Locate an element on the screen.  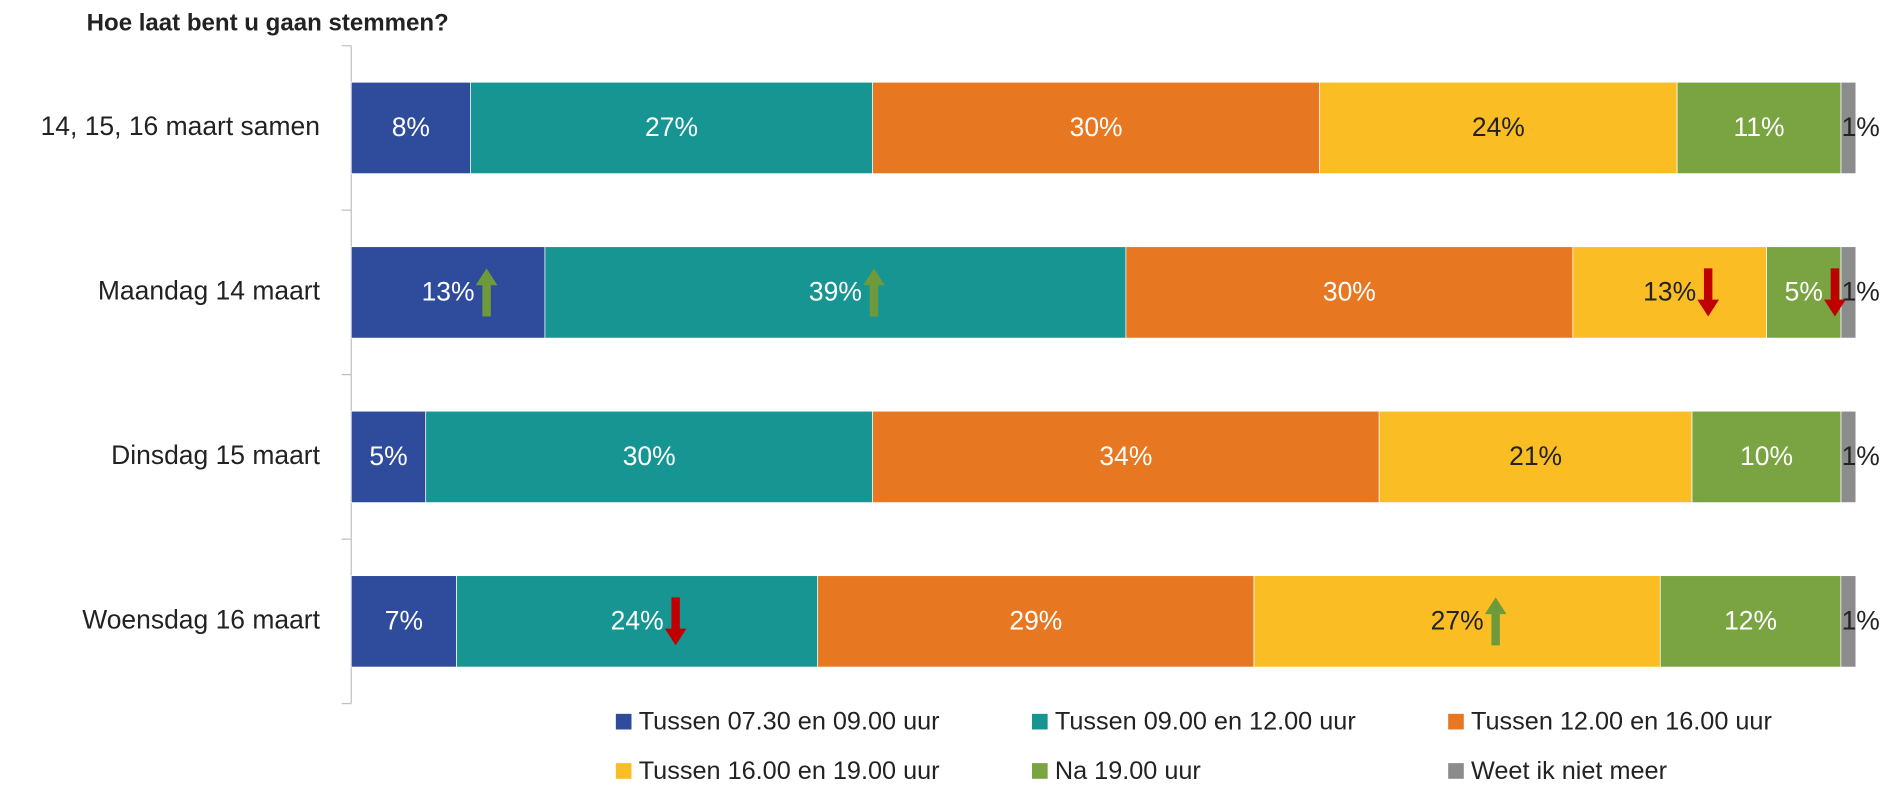
legend-label: Tussen 12.00 en 16.00 uur is located at coordinates (1621, 722).